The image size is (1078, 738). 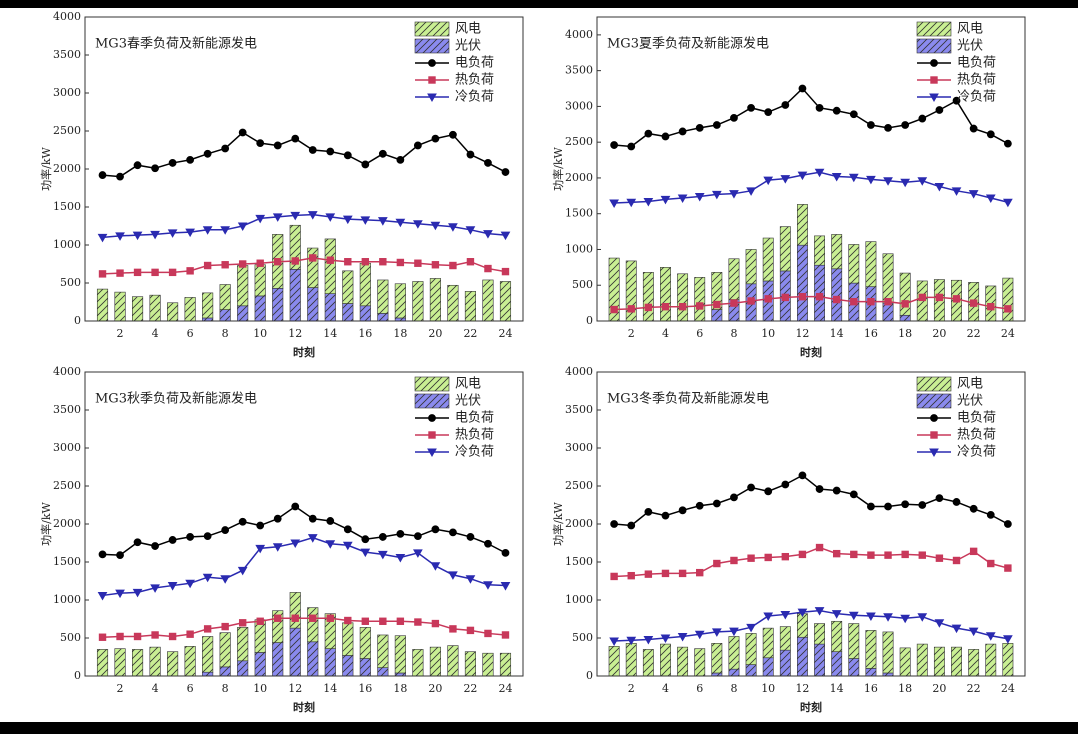 What do you see at coordinates (70, 637) in the screenshot?
I see `y-tick-label: 500` at bounding box center [70, 637].